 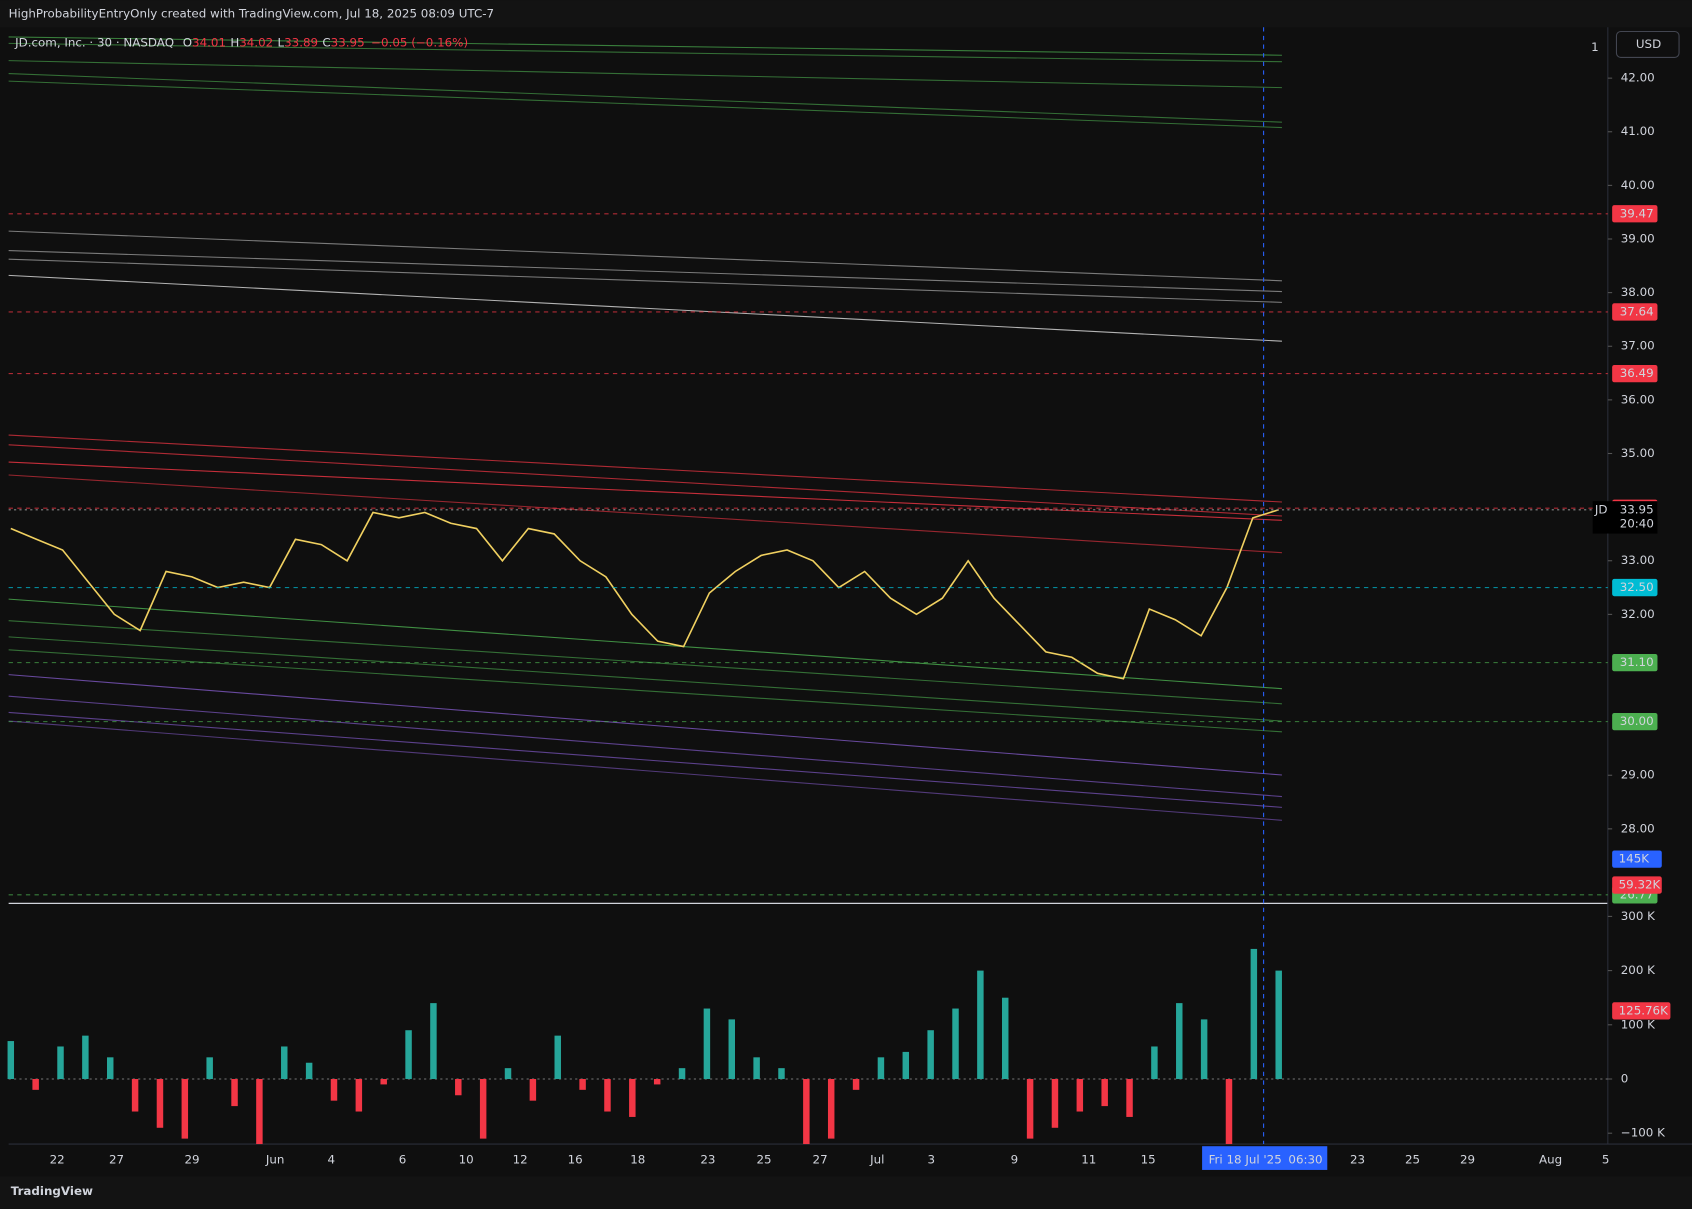 What do you see at coordinates (1637, 523) in the screenshot?
I see `current-time: 20:40` at bounding box center [1637, 523].